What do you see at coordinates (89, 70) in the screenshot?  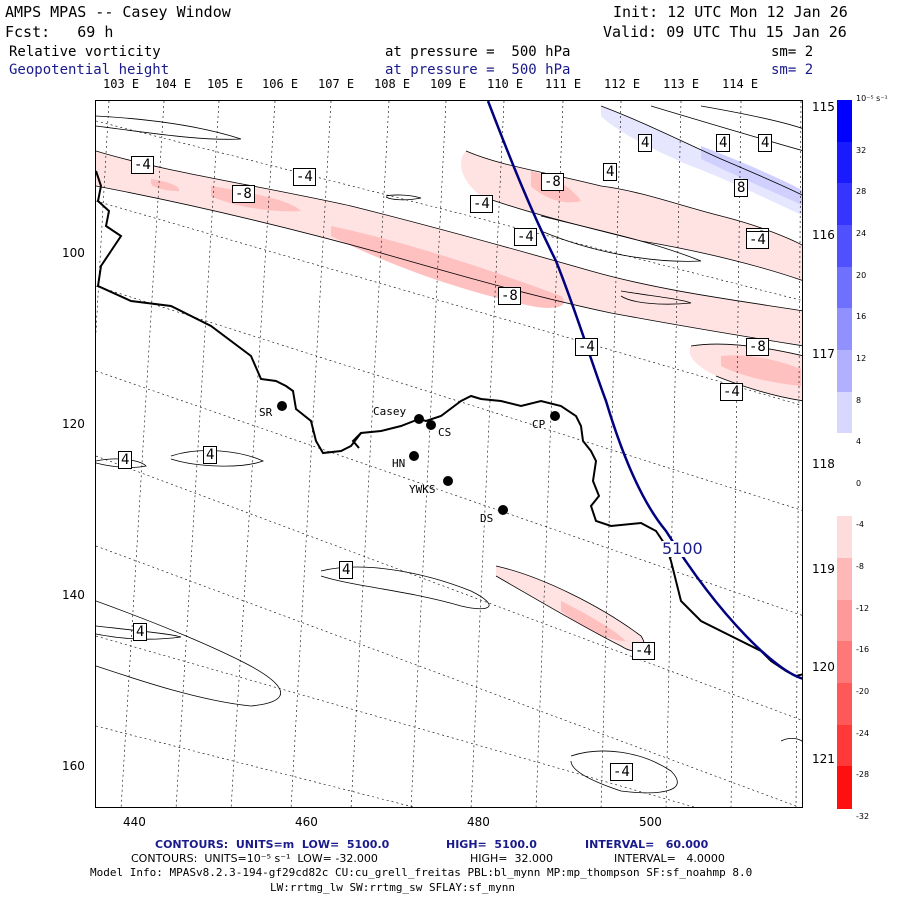 I see `field2-name: Geopotential height` at bounding box center [89, 70].